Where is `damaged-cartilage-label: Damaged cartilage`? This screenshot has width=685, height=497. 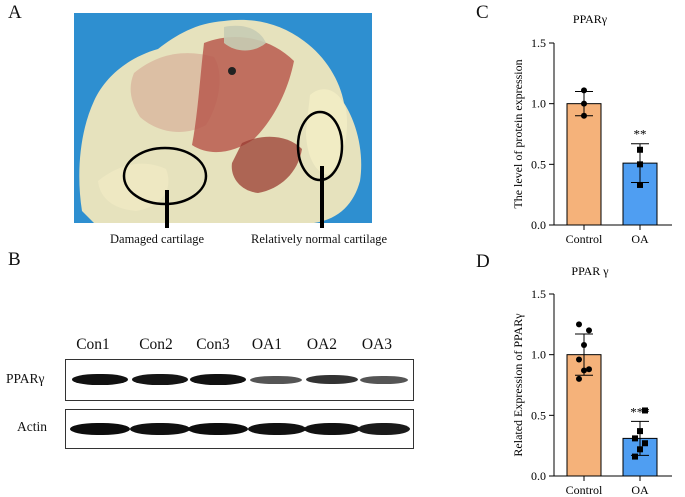
damaged-cartilage-label: Damaged cartilage is located at coordinates (157, 239).